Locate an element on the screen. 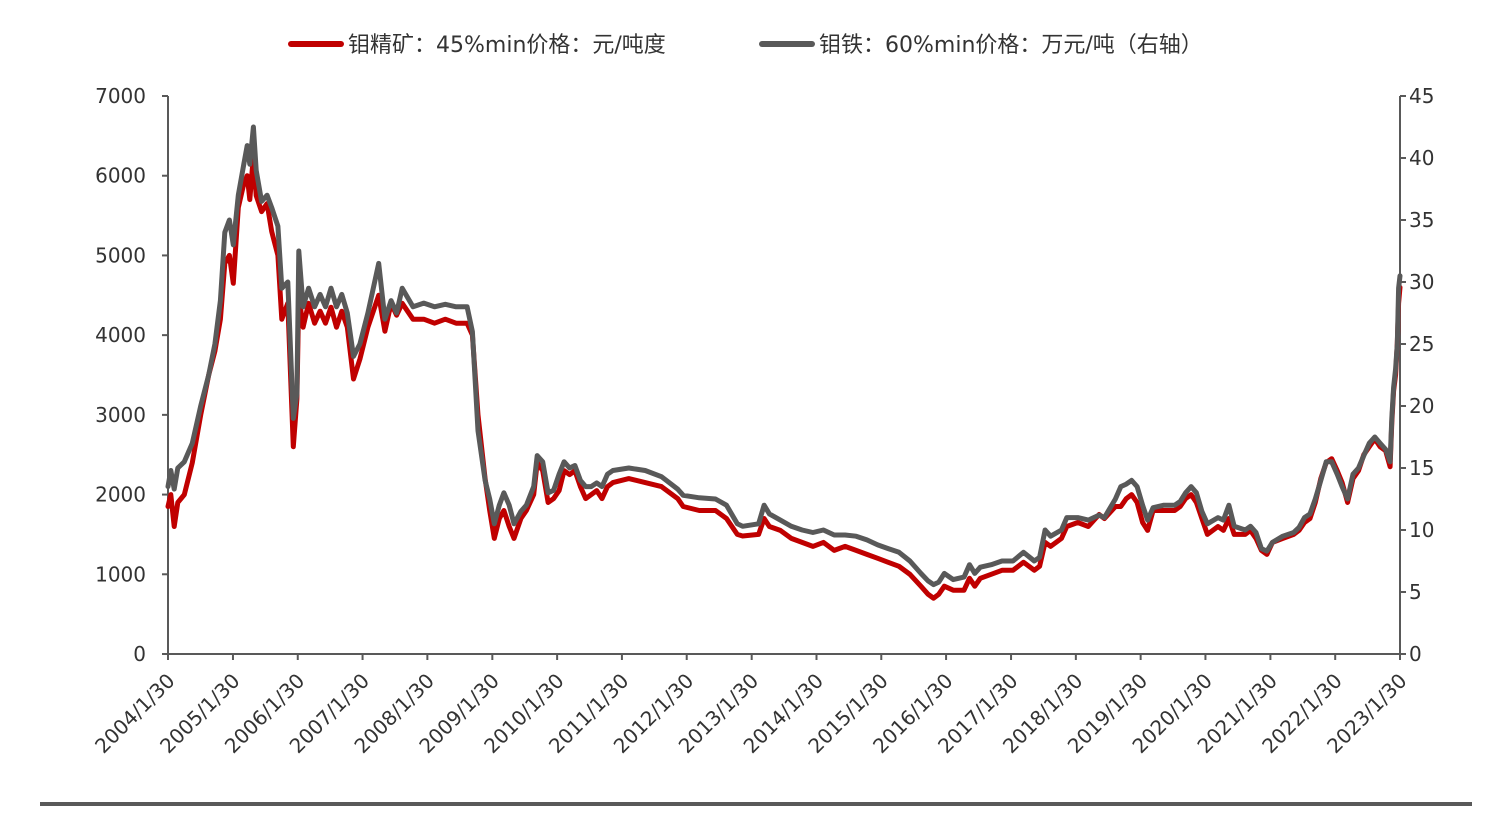  left-tick-label: 1000 is located at coordinates (120, 574).